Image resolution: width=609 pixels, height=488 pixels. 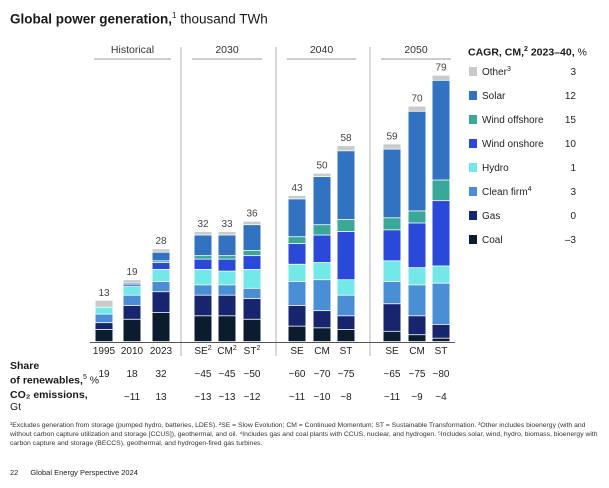 I want to click on bar-total-label: 19, so click(x=132, y=272).